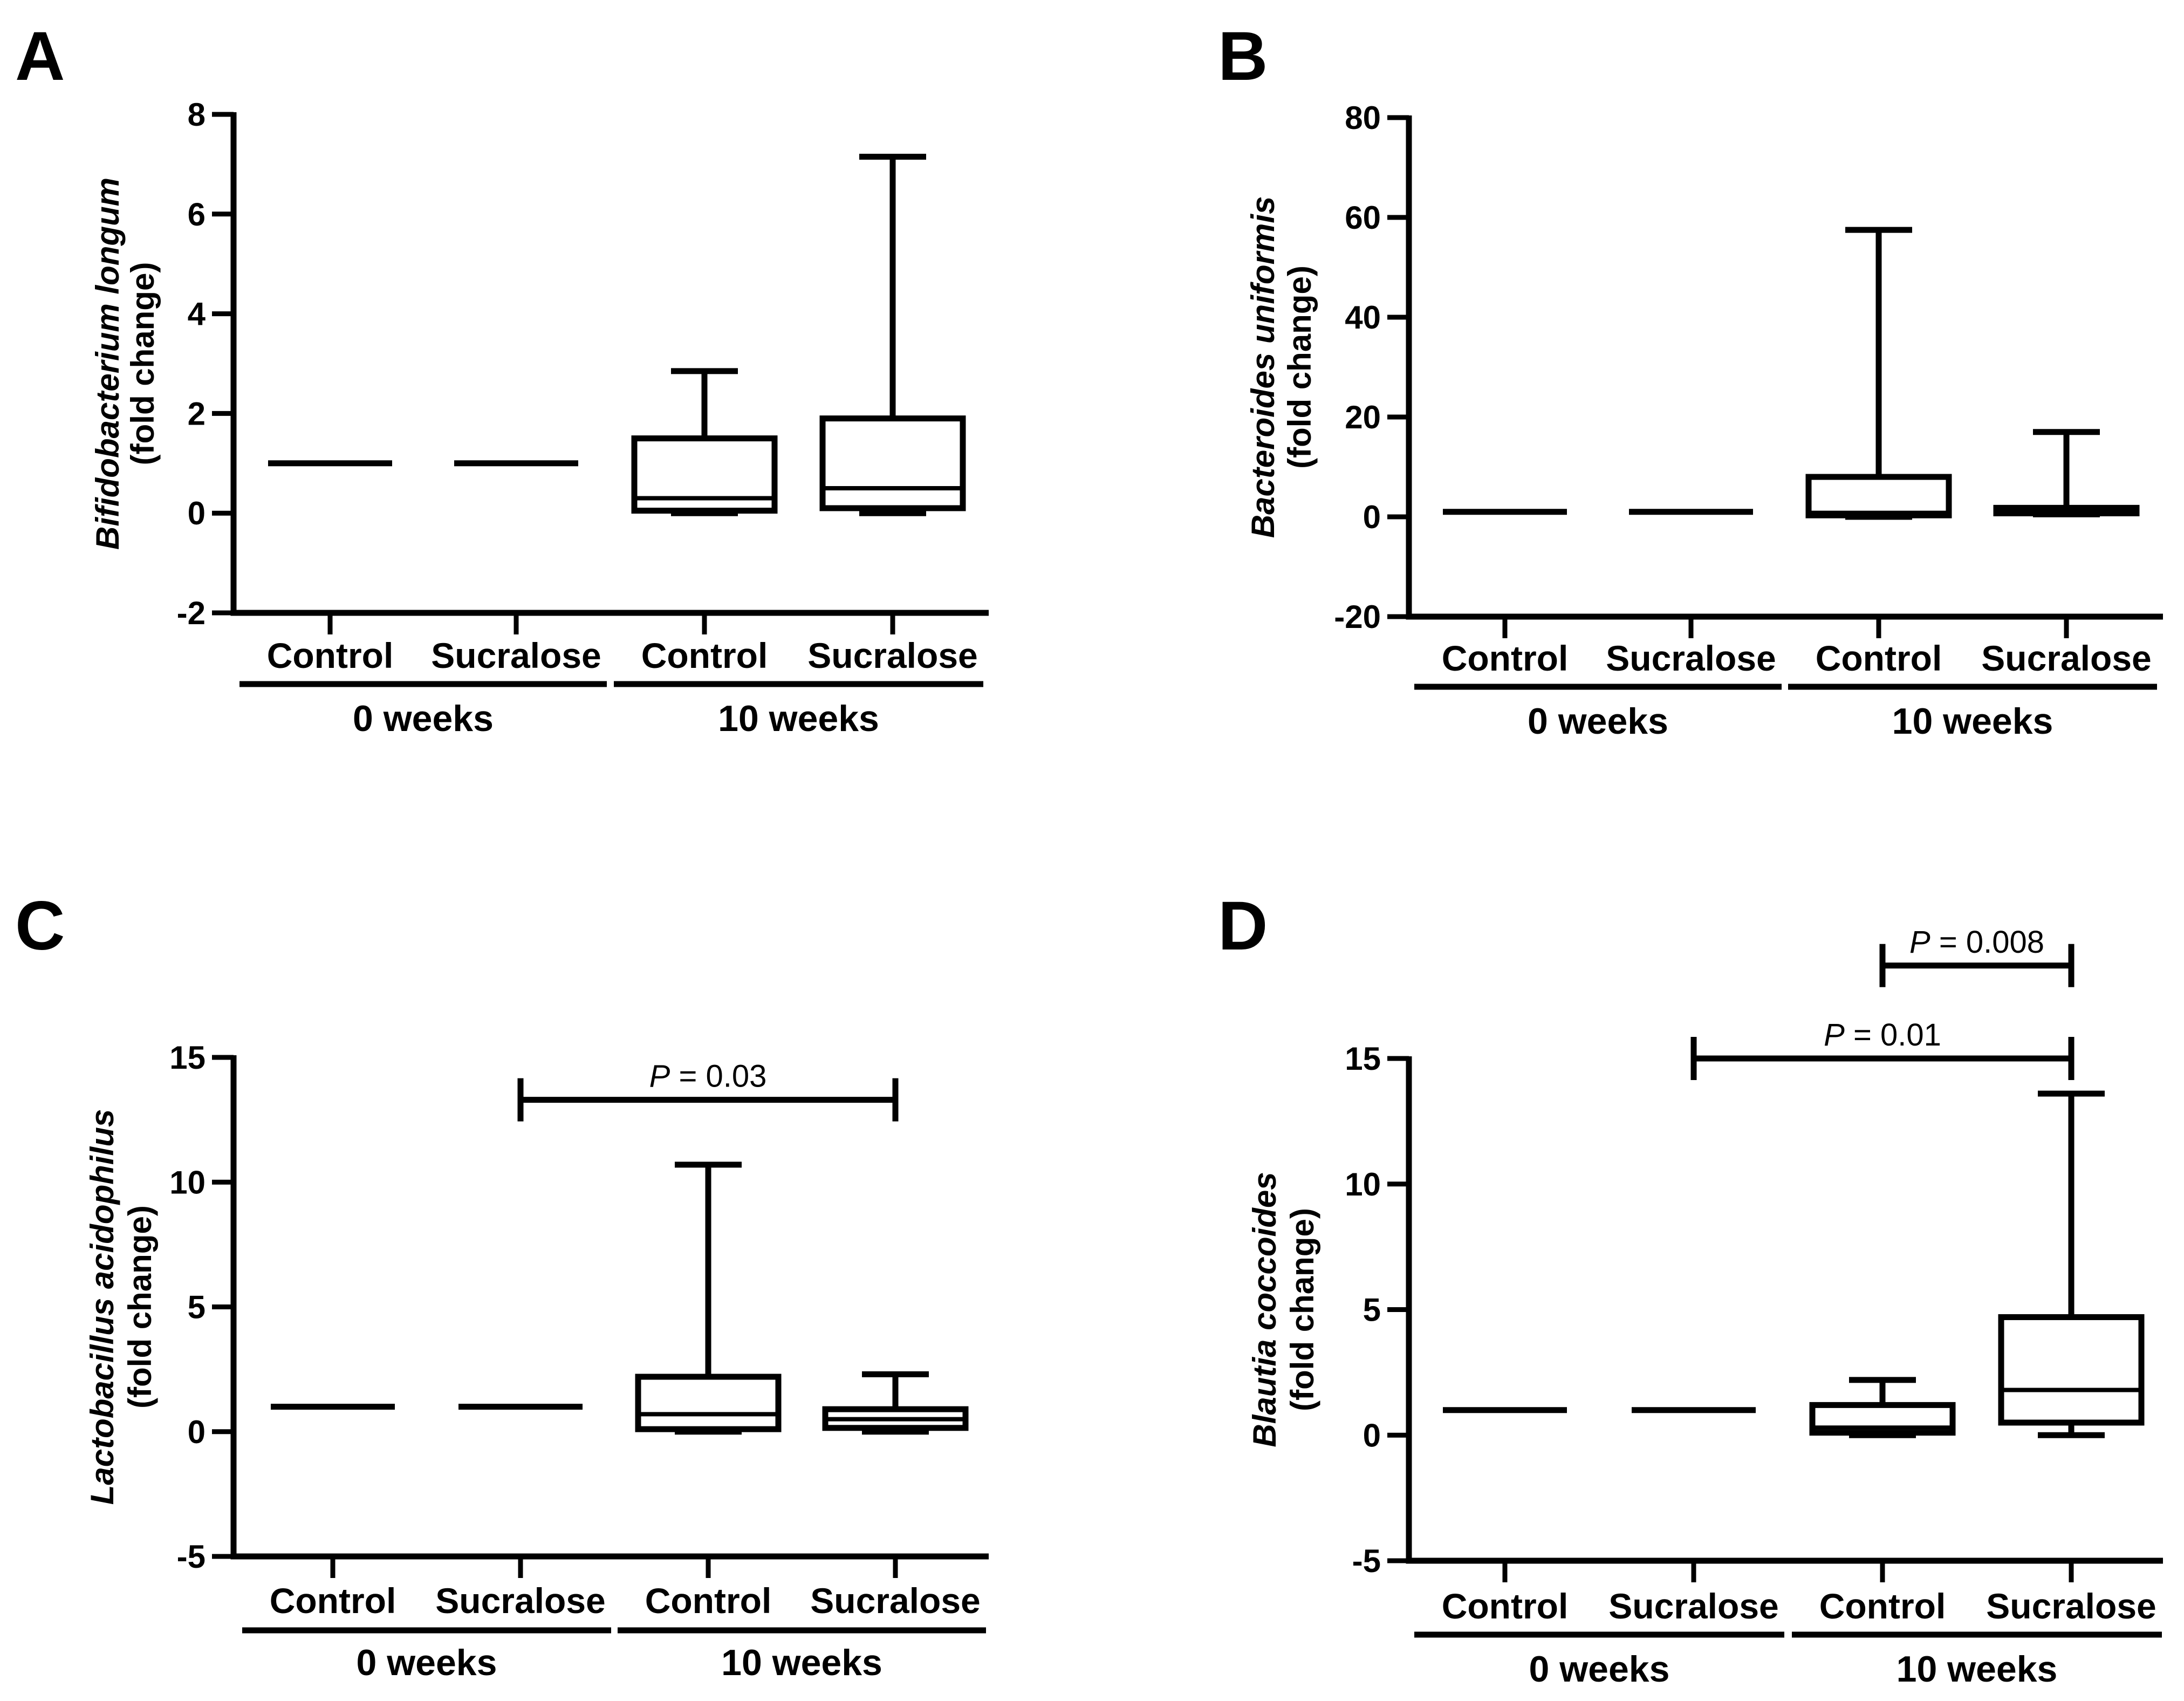  What do you see at coordinates (197, 314) in the screenshot?
I see `y-tick-label: 4` at bounding box center [197, 314].